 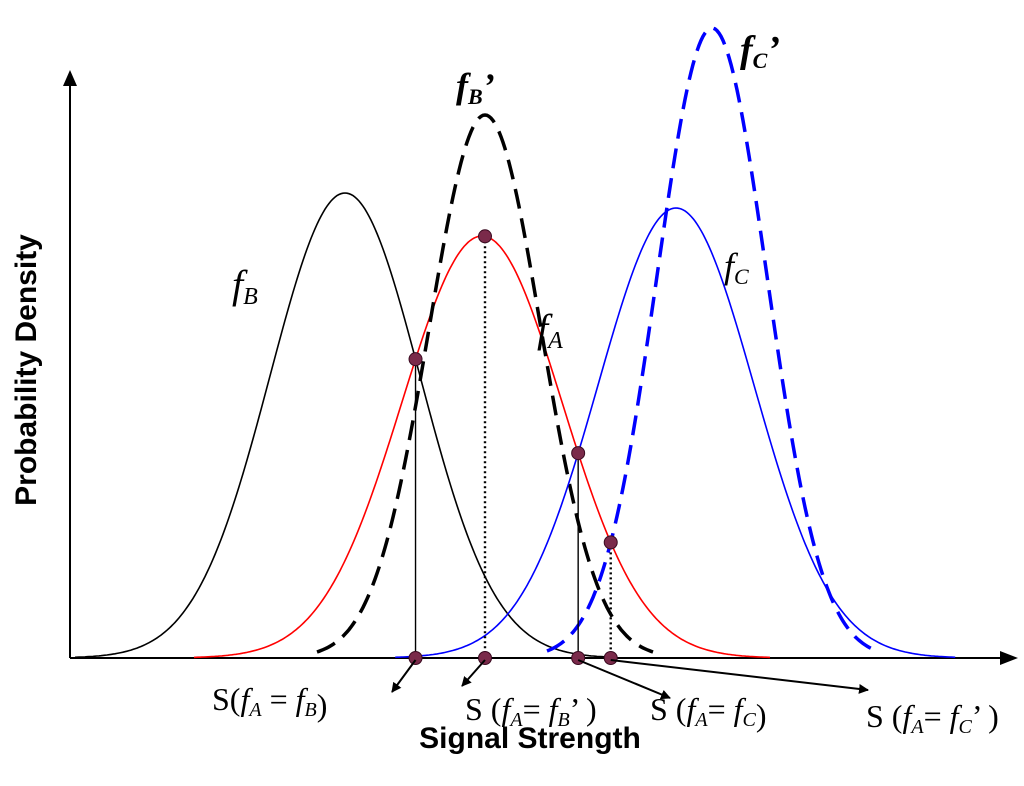 I want to click on label-s-ac: S (fA= fC), so click(x=708, y=712).